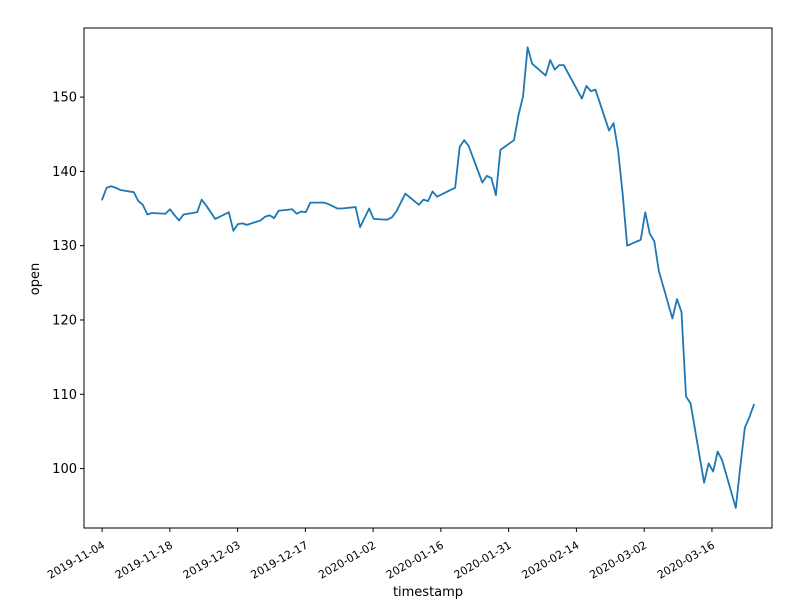 This screenshot has width=800, height=604. What do you see at coordinates (64, 469) in the screenshot?
I see `y-tick-label-0: 100` at bounding box center [64, 469].